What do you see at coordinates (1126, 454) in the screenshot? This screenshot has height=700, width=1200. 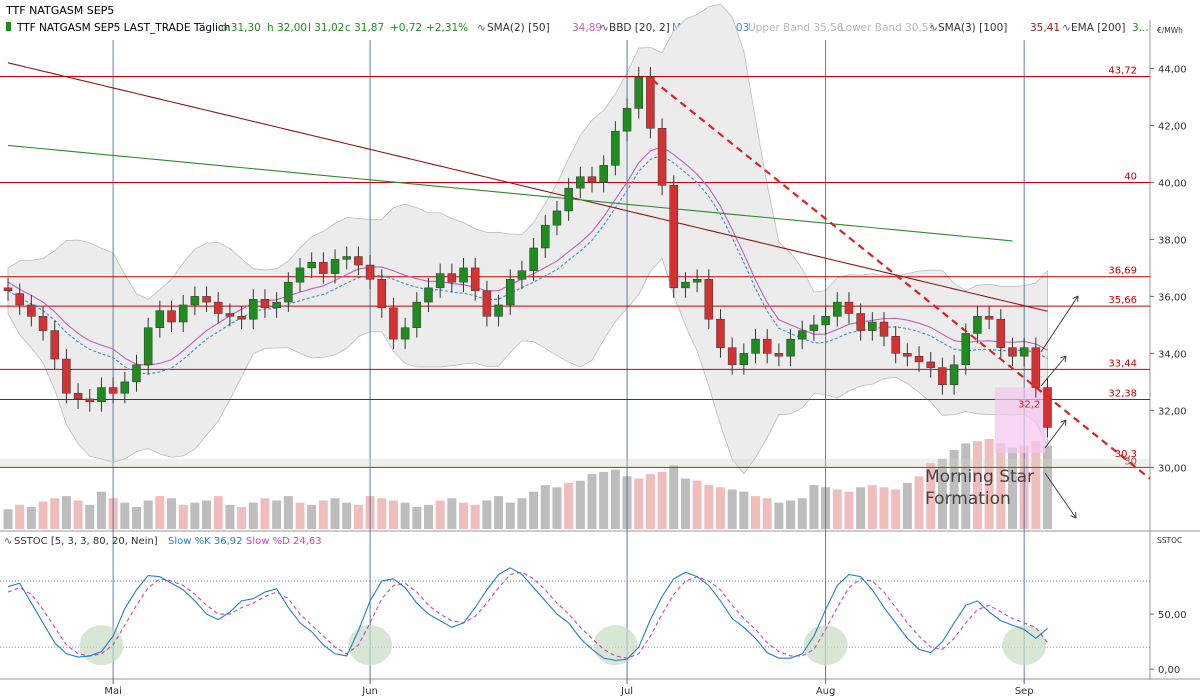 I see `support-label: 30,3` at bounding box center [1126, 454].